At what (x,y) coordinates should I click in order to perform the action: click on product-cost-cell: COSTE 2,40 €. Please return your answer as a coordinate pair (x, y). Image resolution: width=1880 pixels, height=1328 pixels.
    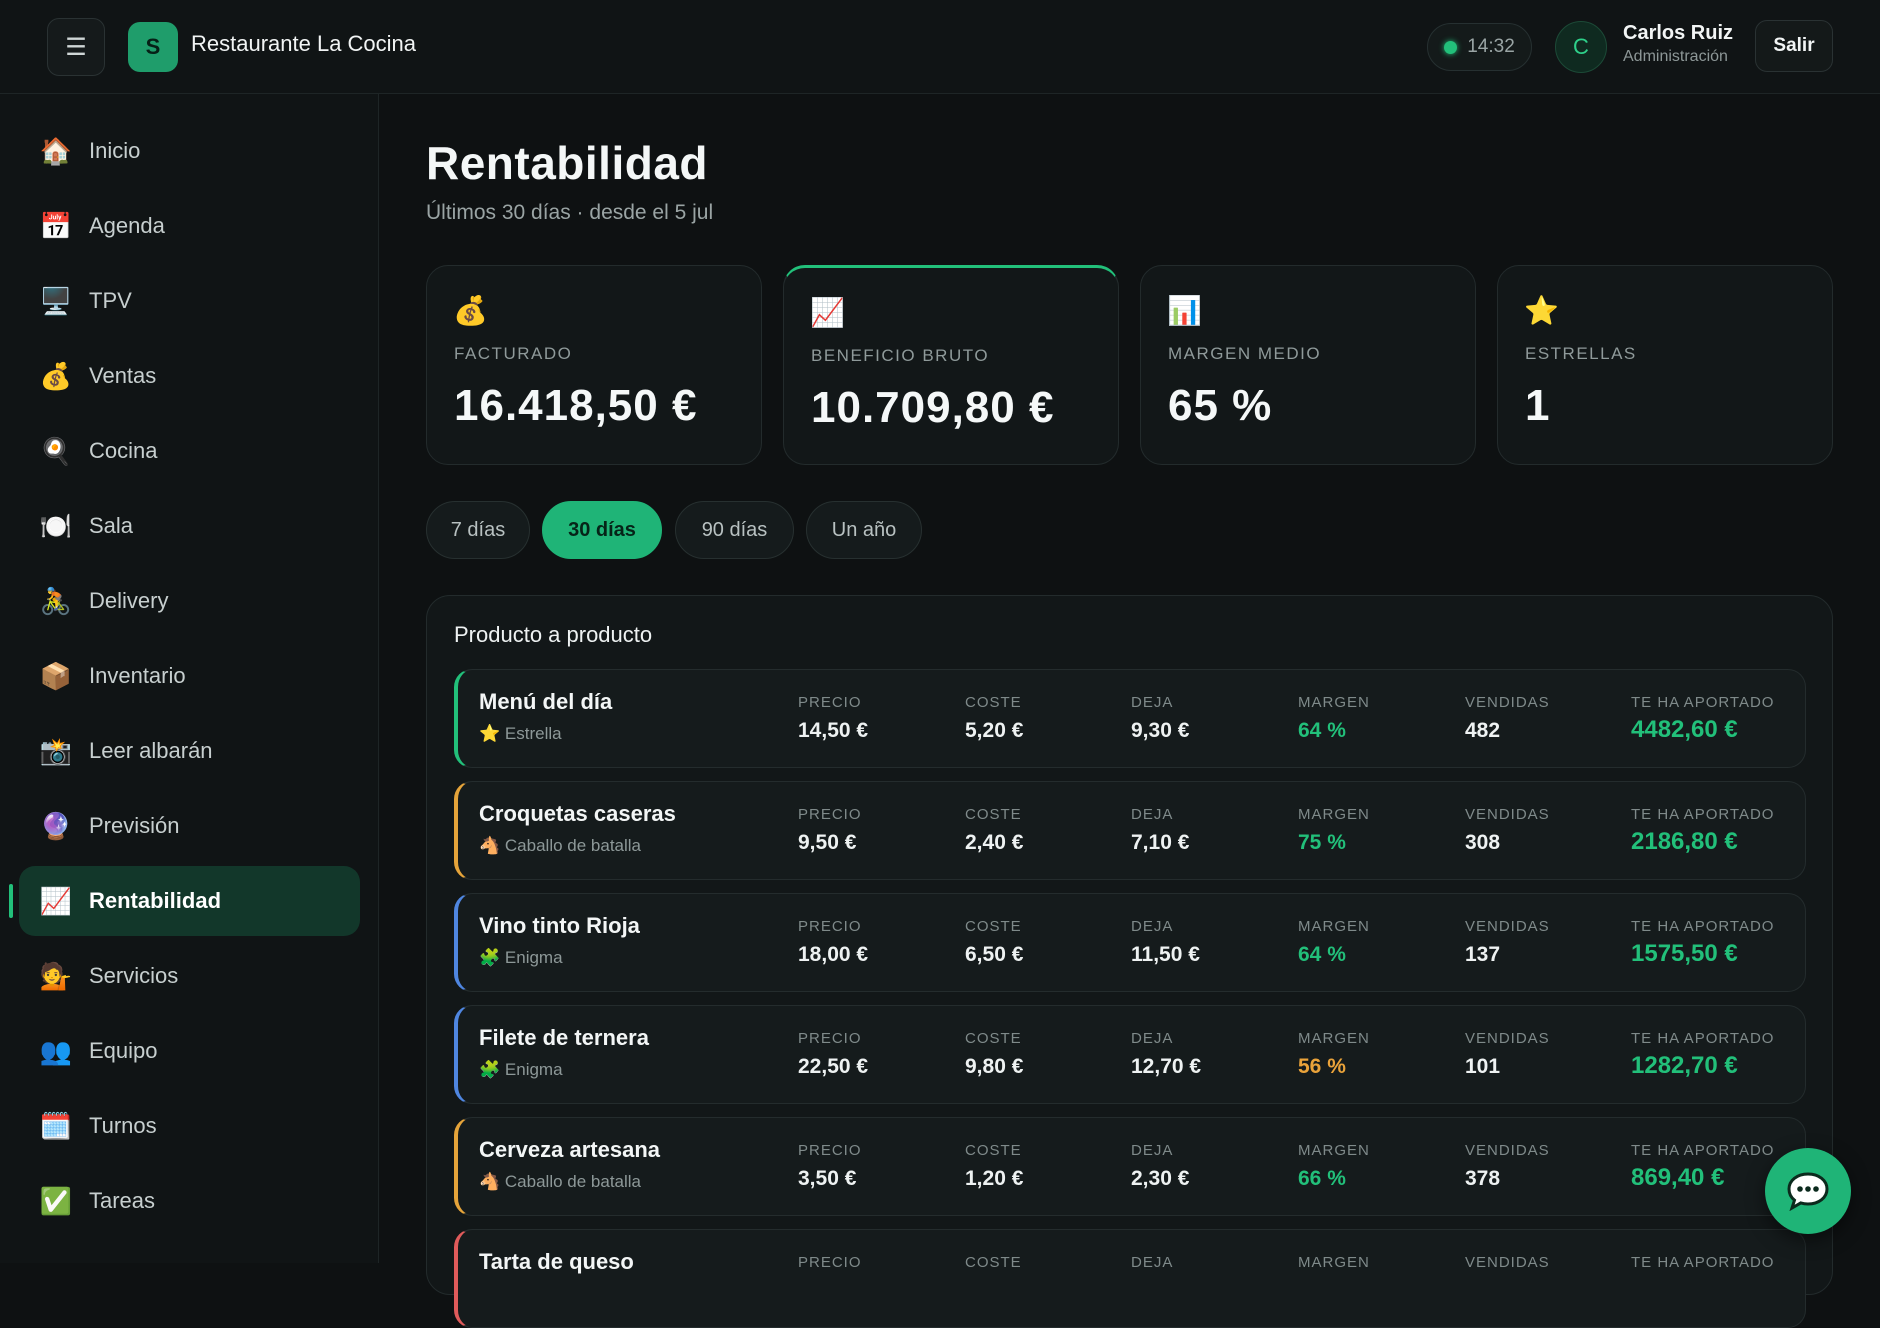
    Looking at the image, I should click on (994, 830).